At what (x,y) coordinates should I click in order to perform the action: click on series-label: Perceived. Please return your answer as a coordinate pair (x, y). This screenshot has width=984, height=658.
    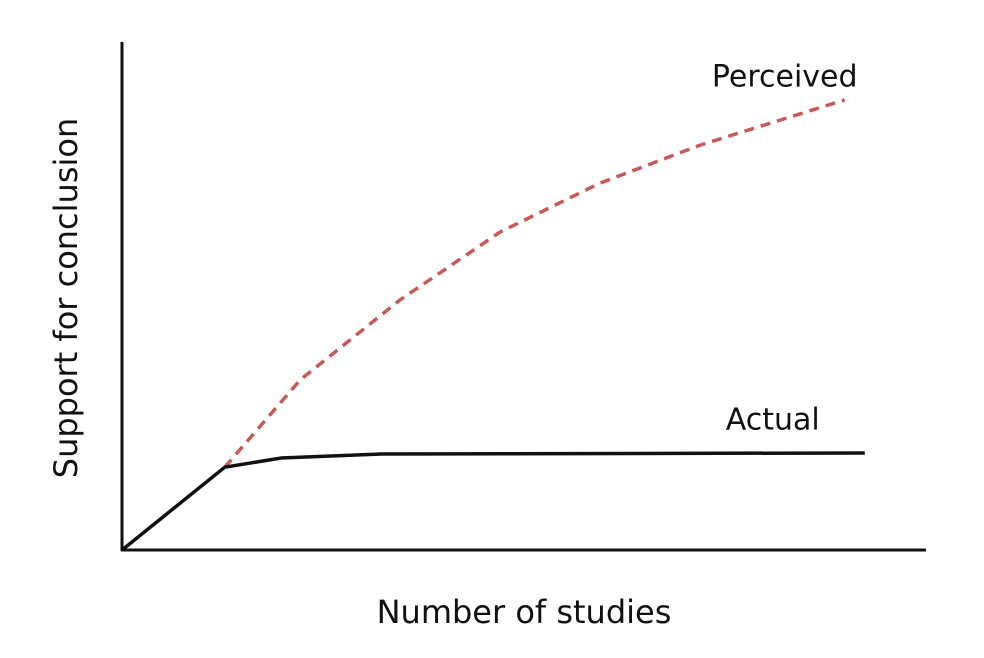
    Looking at the image, I should click on (785, 76).